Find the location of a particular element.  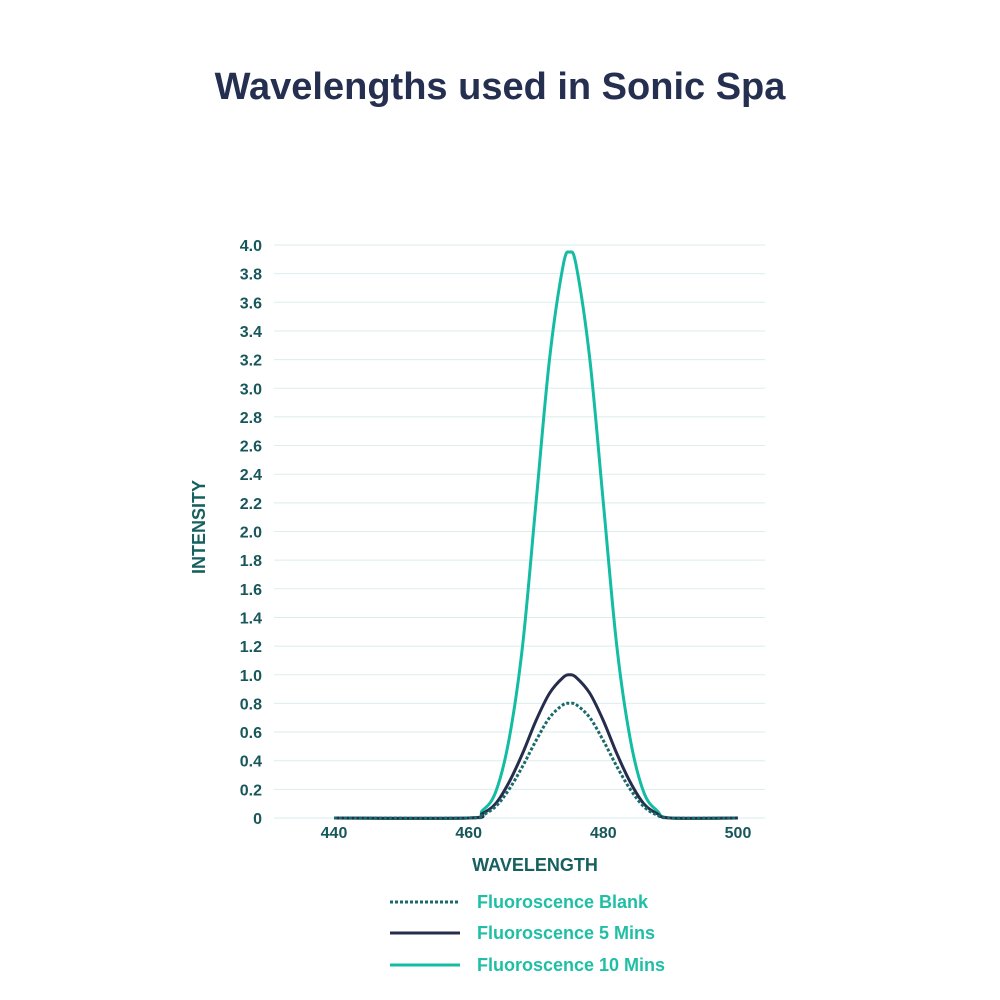

y-tick-label: 0.4 is located at coordinates (251, 762).